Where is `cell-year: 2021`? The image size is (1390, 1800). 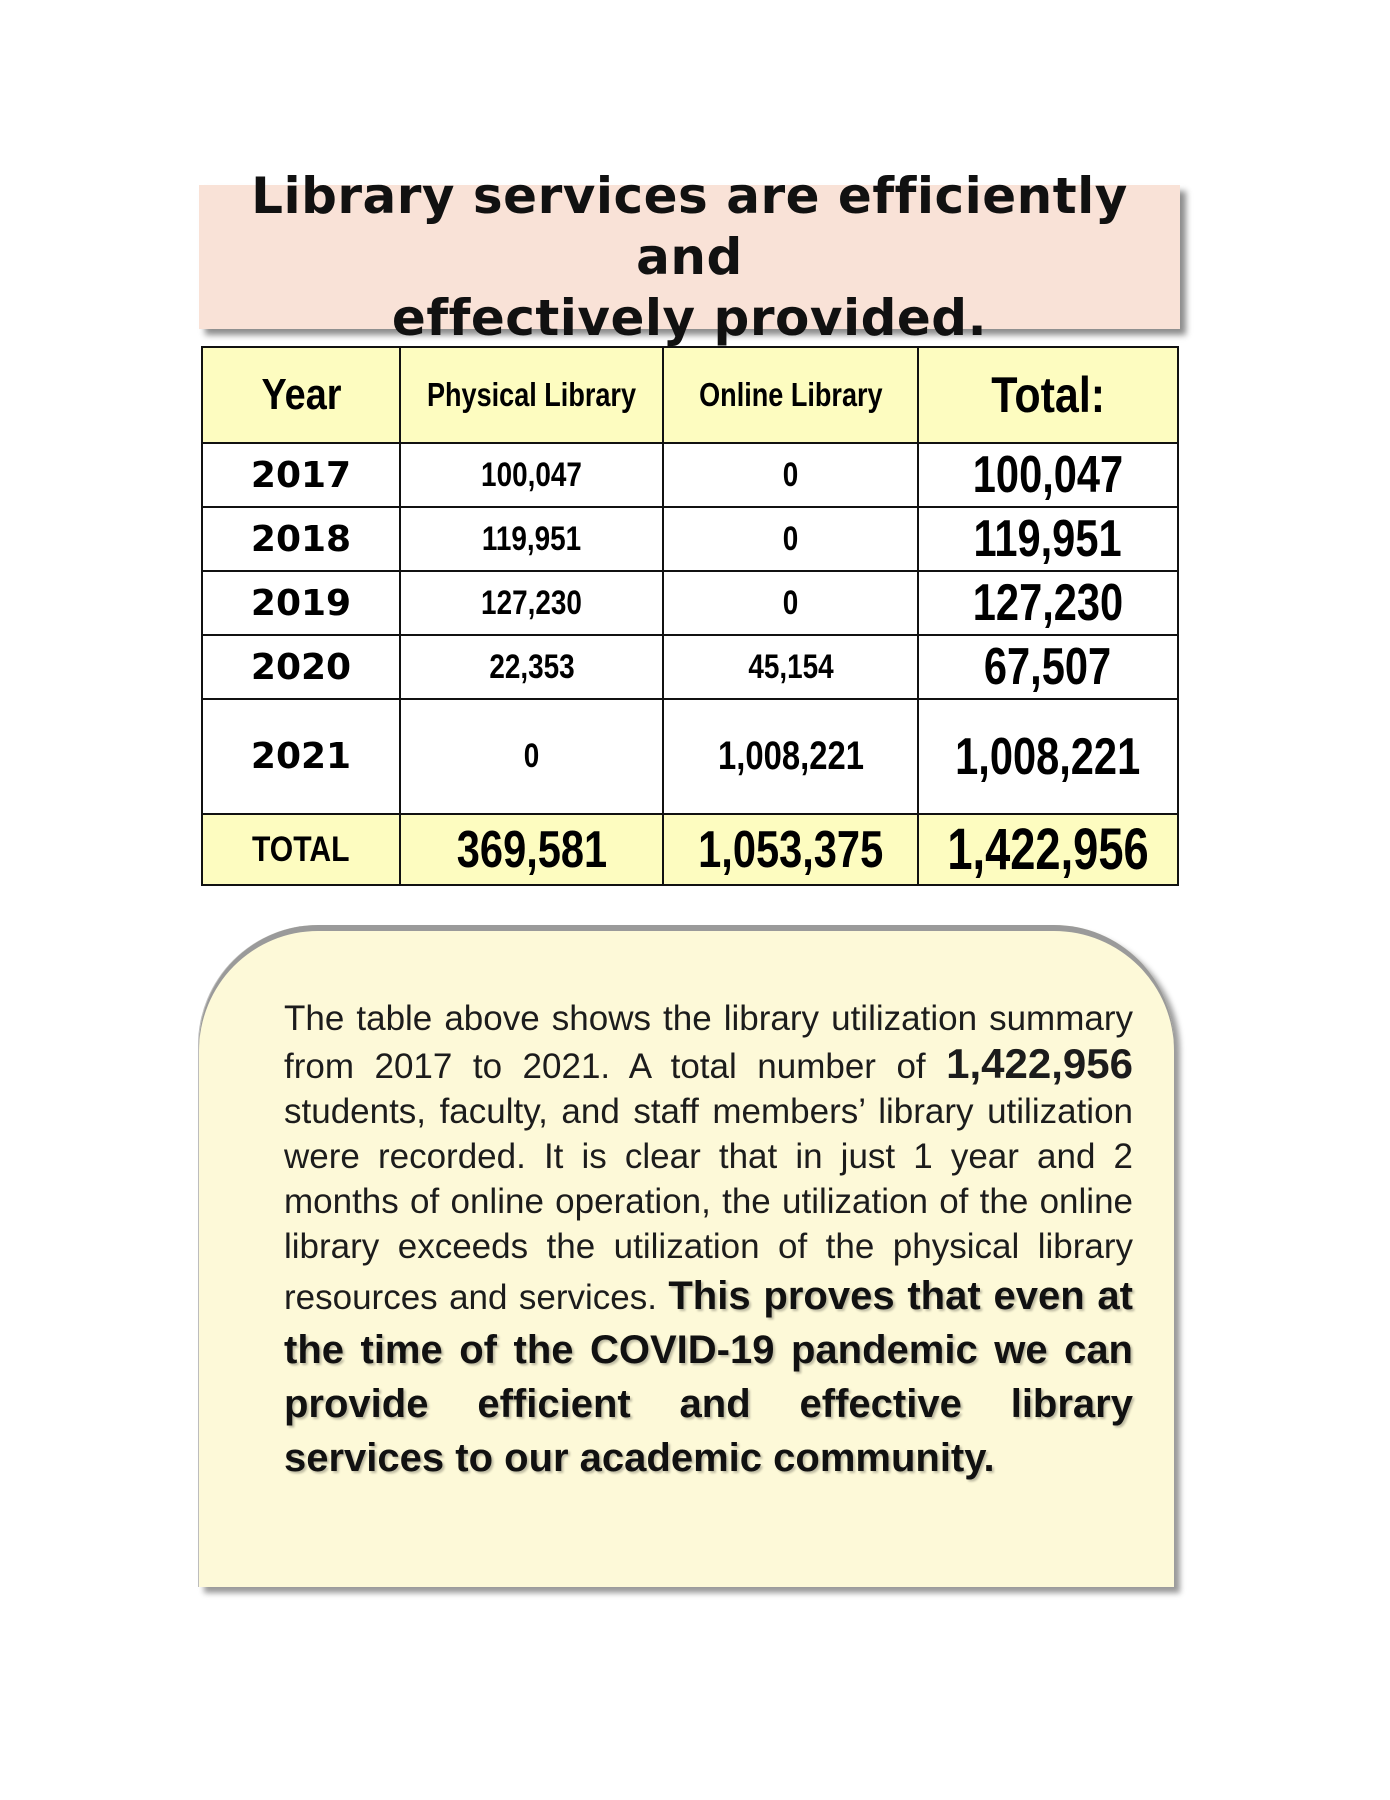 cell-year: 2021 is located at coordinates (301, 756).